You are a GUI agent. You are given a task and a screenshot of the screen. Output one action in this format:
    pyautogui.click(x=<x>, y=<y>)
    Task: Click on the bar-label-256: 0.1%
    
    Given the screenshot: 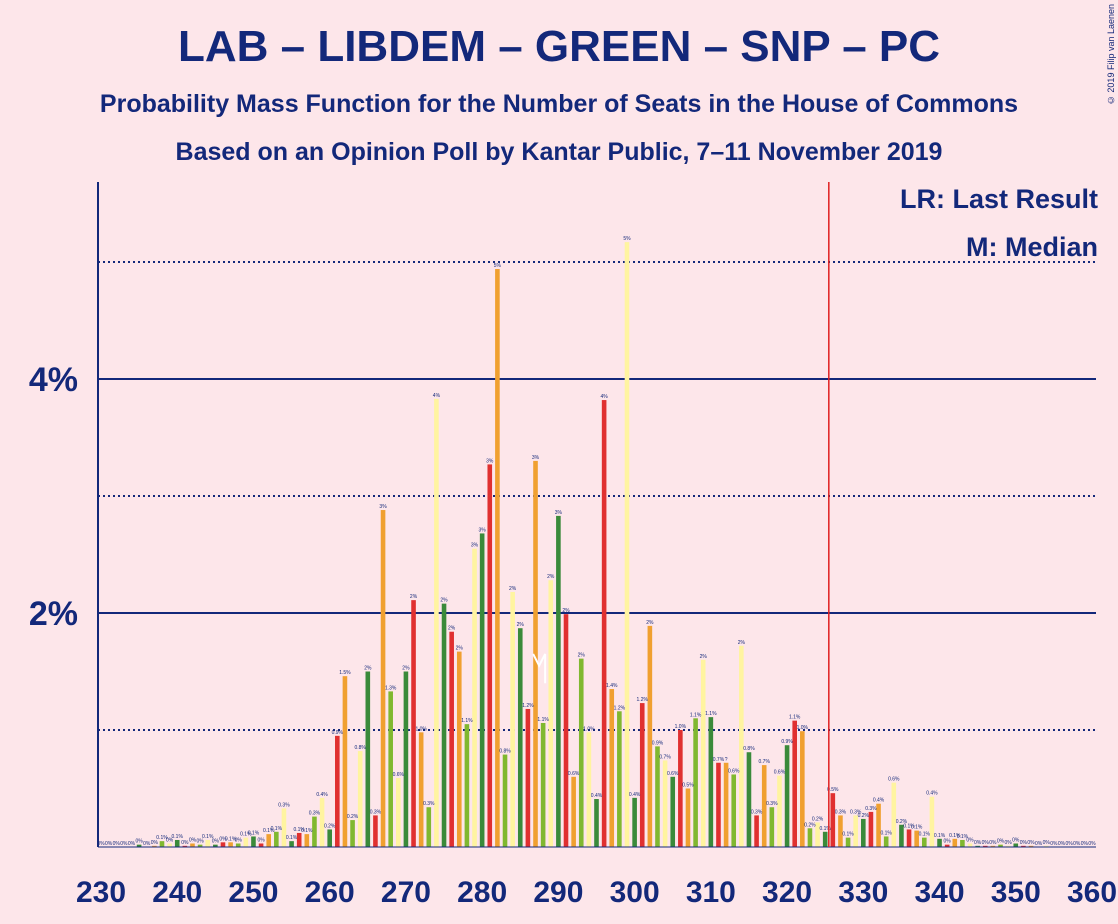 What is the action you would take?
    pyautogui.click(x=299, y=830)
    